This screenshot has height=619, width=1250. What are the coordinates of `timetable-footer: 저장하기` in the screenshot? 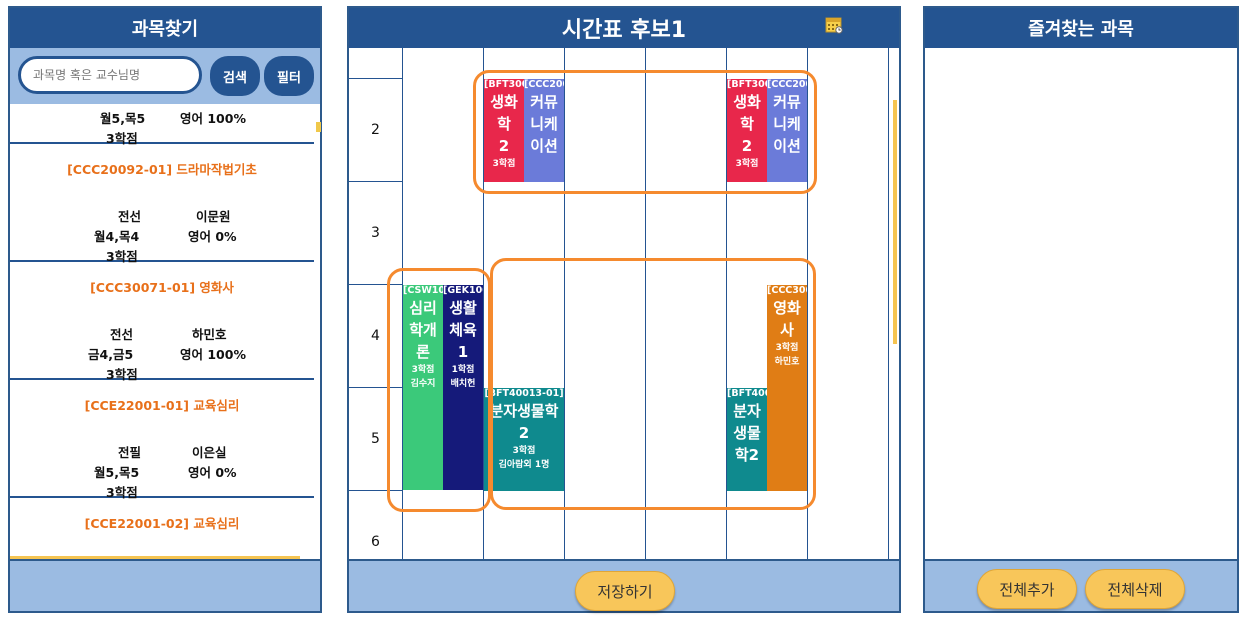 It's located at (624, 585).